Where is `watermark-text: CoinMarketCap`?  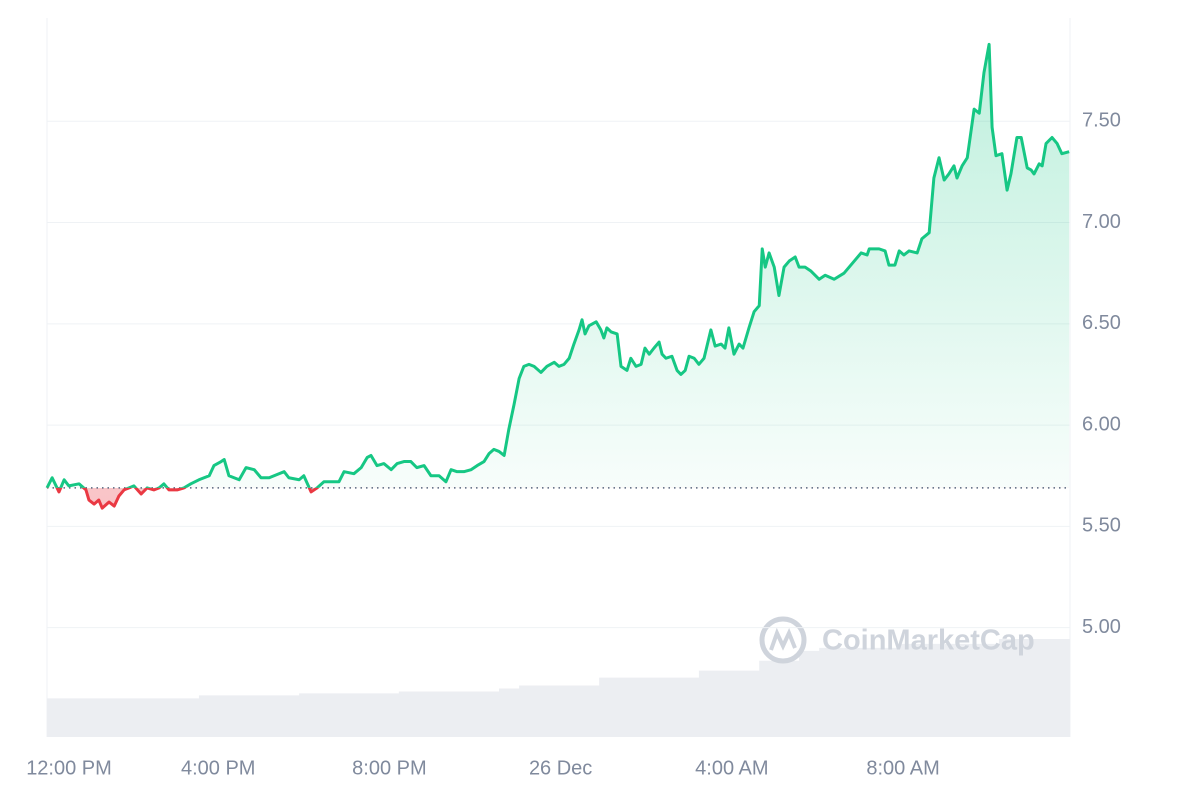 watermark-text: CoinMarketCap is located at coordinates (928, 641).